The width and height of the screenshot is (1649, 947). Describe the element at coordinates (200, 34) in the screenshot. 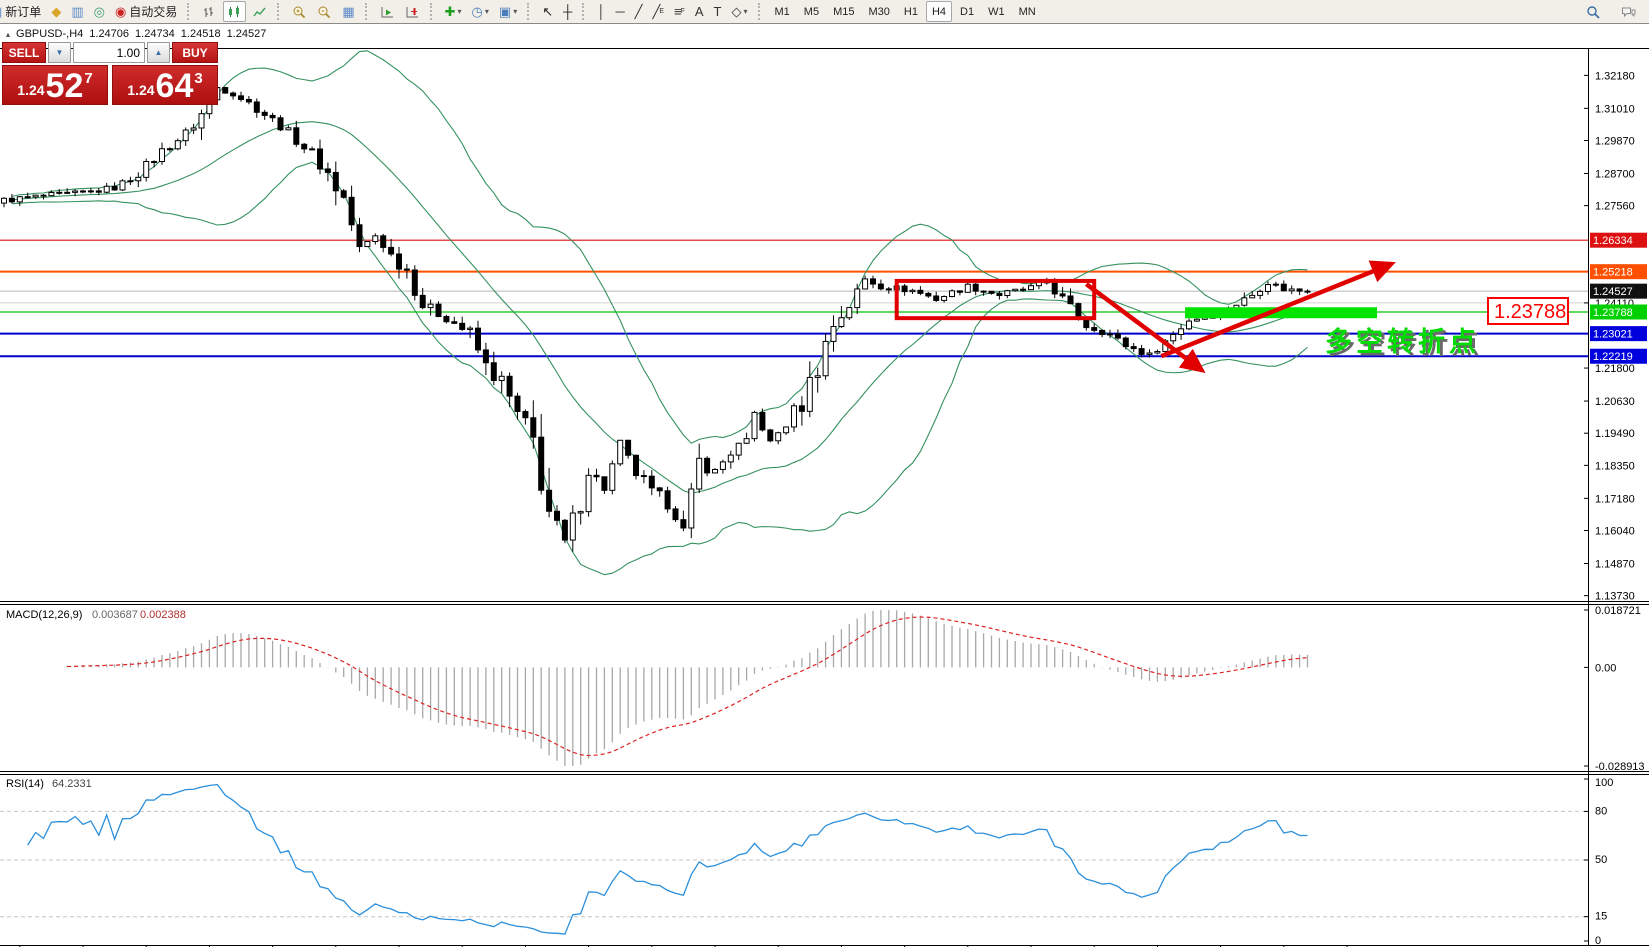

I see `ohlc-low: 1.24518` at that location.